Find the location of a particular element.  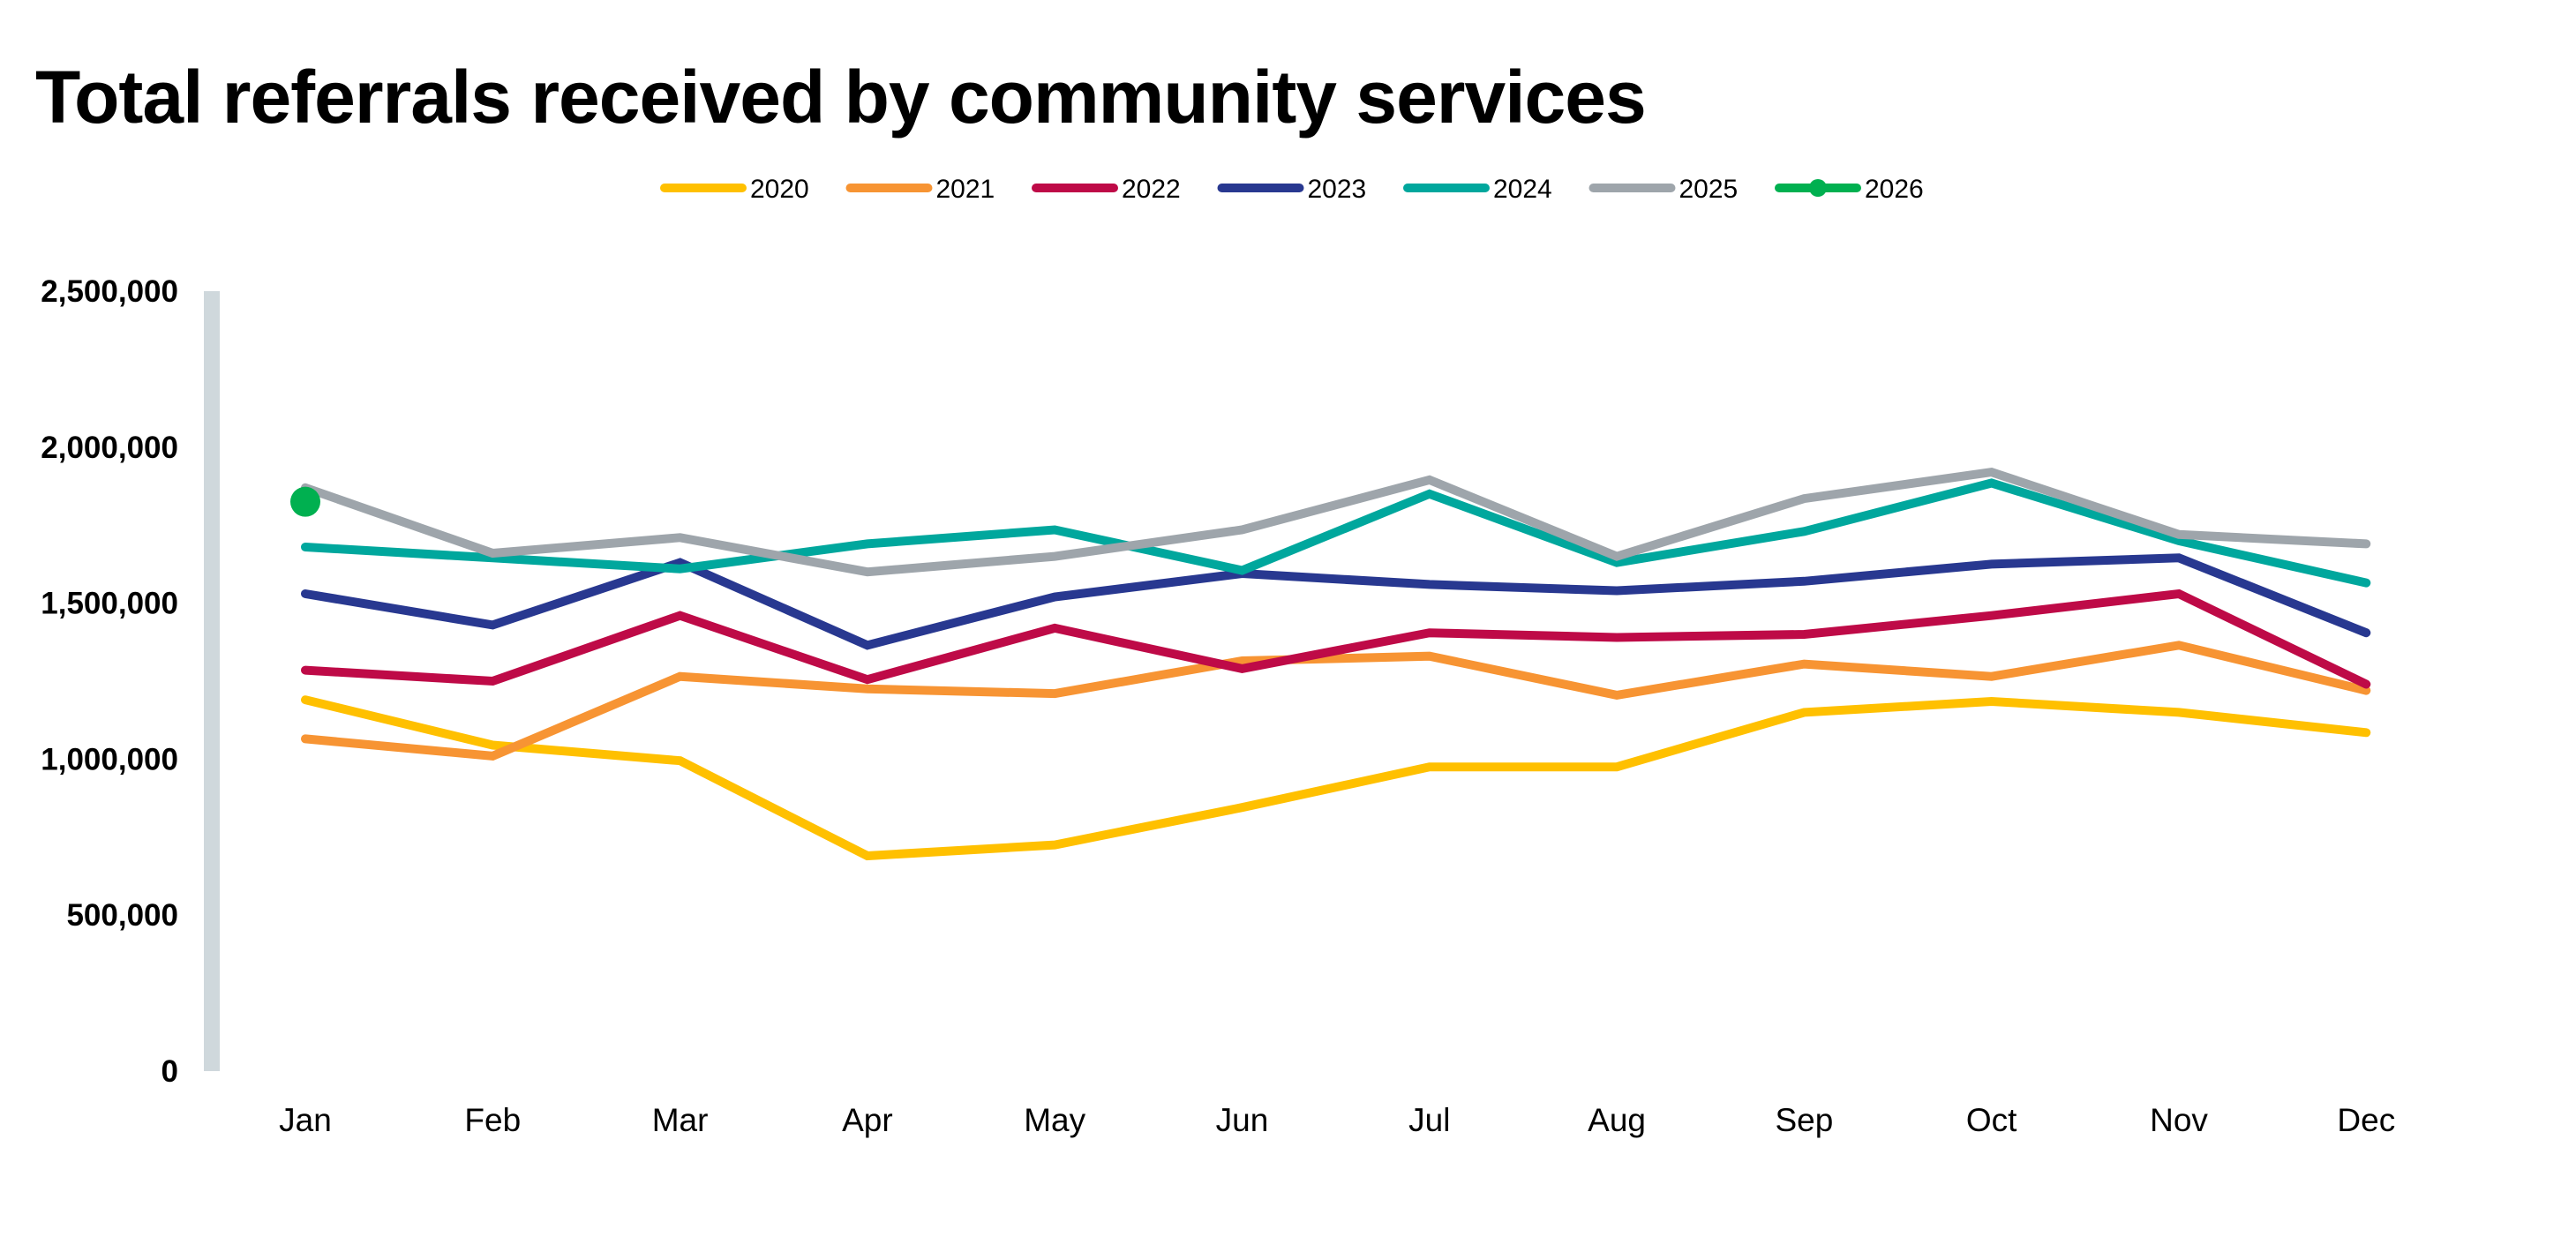

x-tick-label: Aug is located at coordinates (1617, 1120).